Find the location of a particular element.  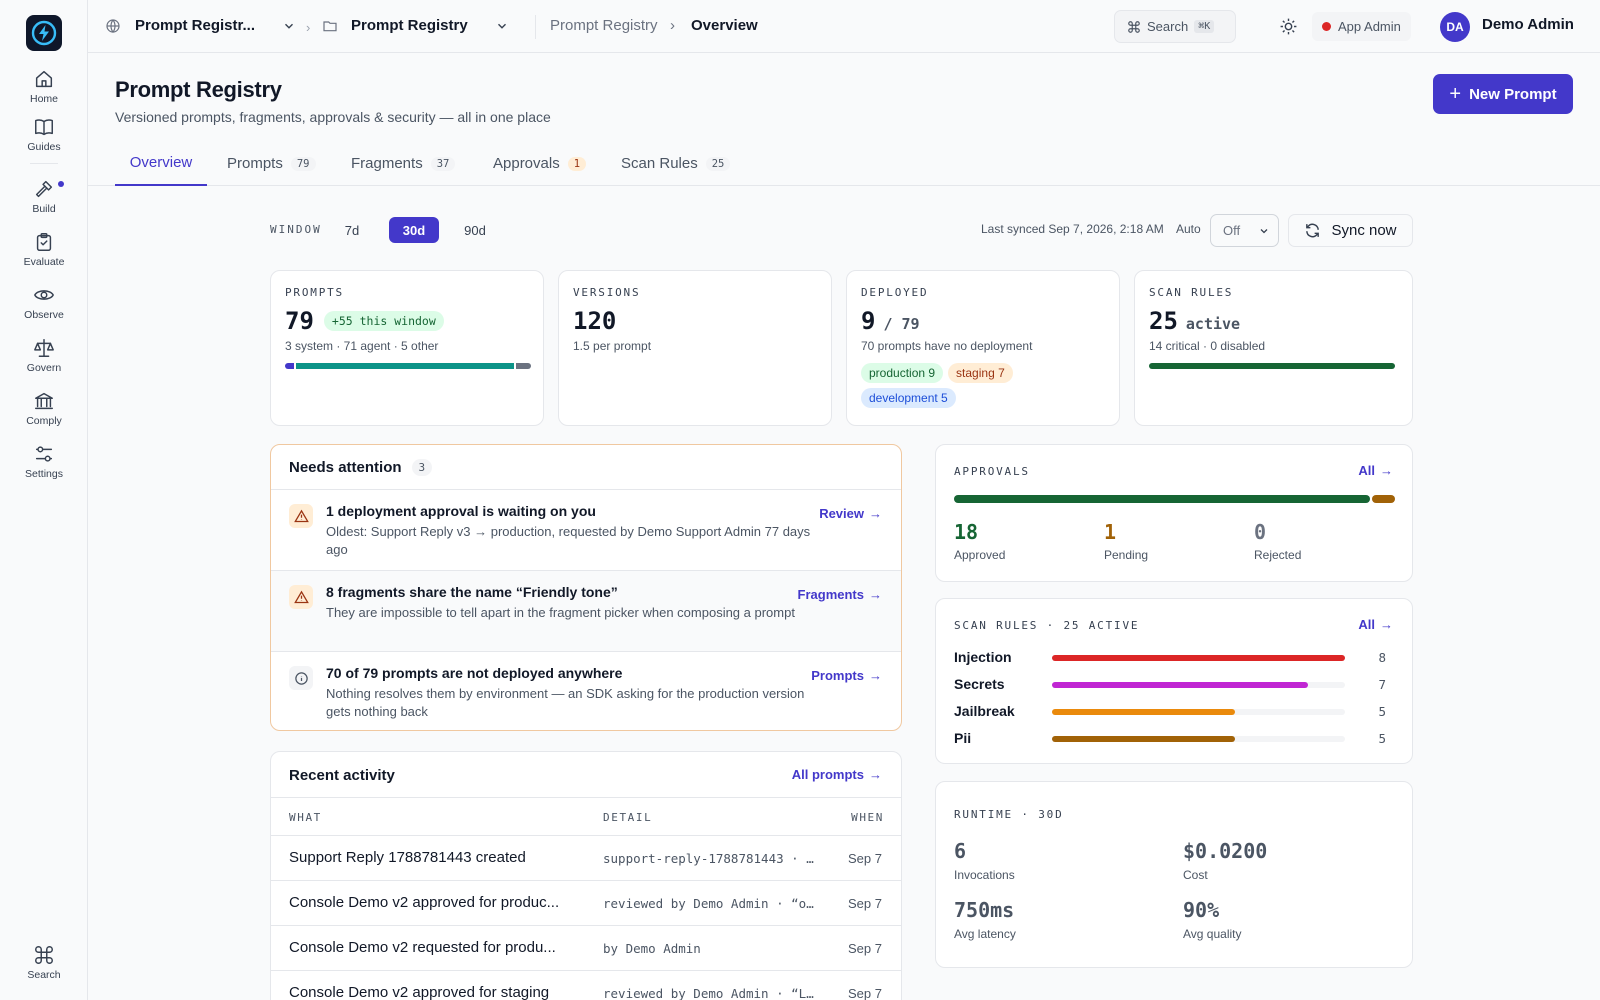

role-status-dot is located at coordinates (1326, 26).